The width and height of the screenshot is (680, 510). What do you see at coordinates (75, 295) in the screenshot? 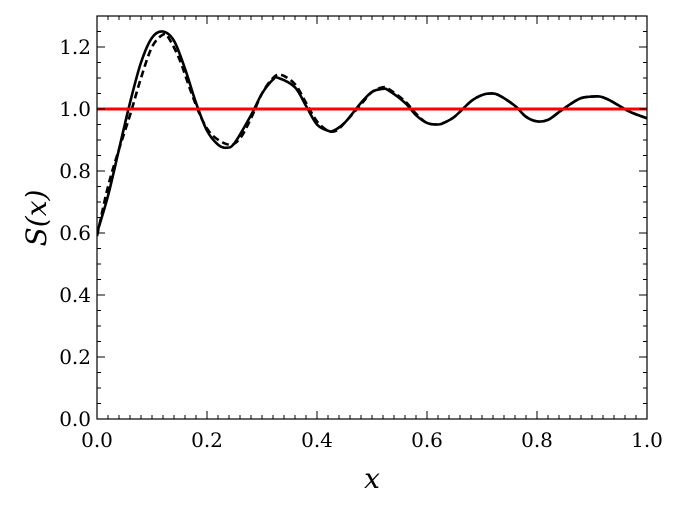
I see `y-tick-label: 0.4` at bounding box center [75, 295].